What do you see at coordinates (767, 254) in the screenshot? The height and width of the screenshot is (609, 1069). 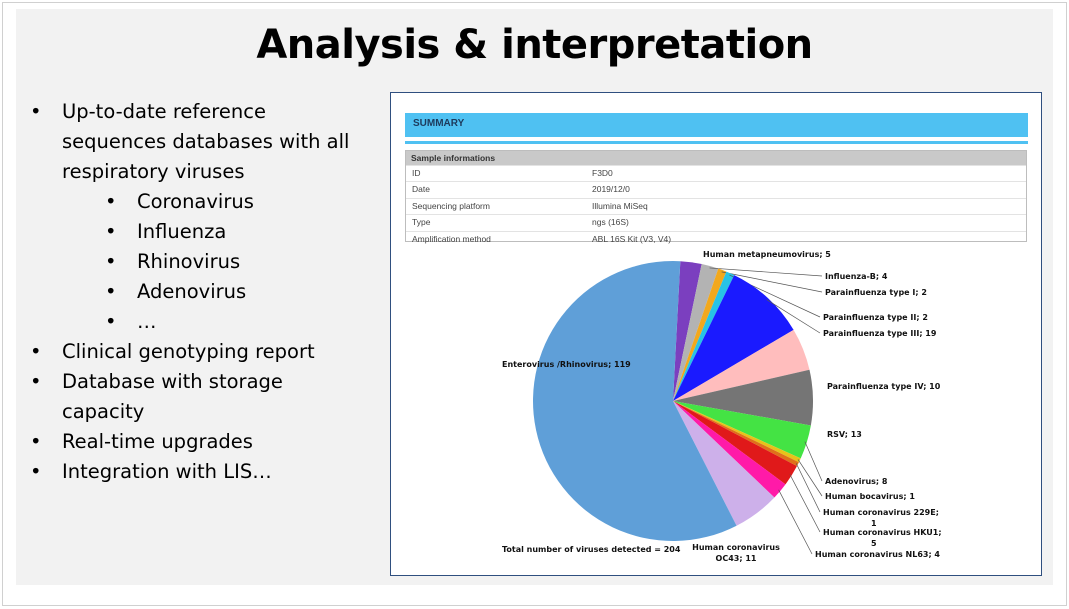 I see `slice-label: Human metapneumovirus; 5` at bounding box center [767, 254].